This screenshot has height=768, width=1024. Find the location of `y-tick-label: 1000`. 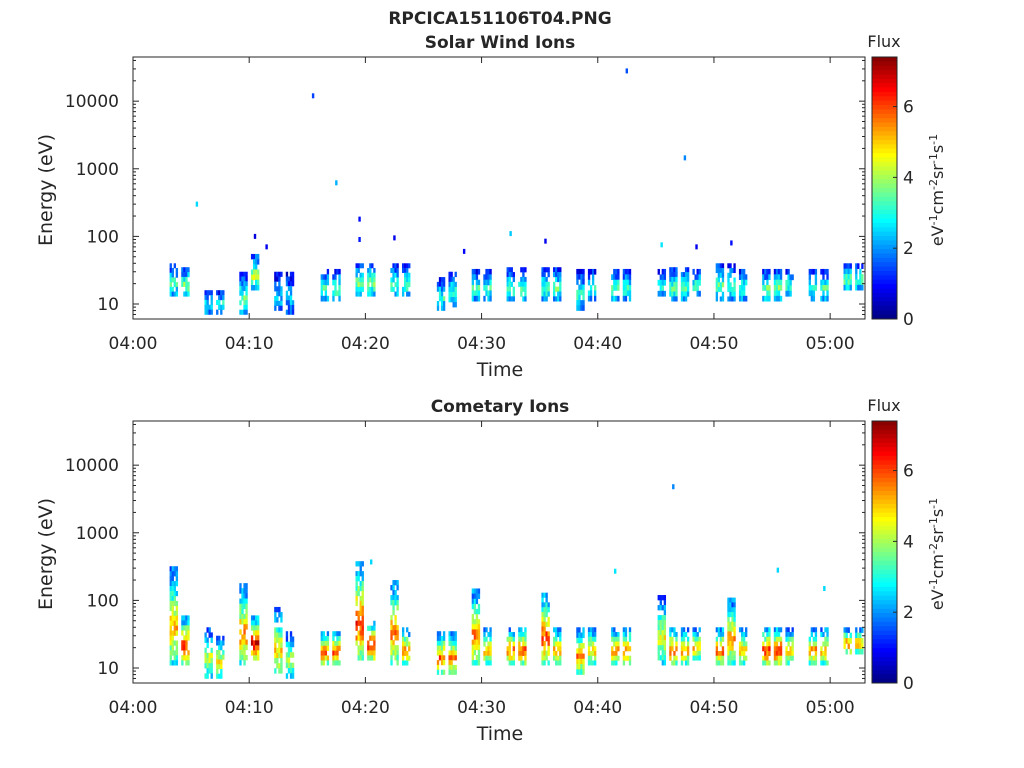

y-tick-label: 1000 is located at coordinates (97, 170).